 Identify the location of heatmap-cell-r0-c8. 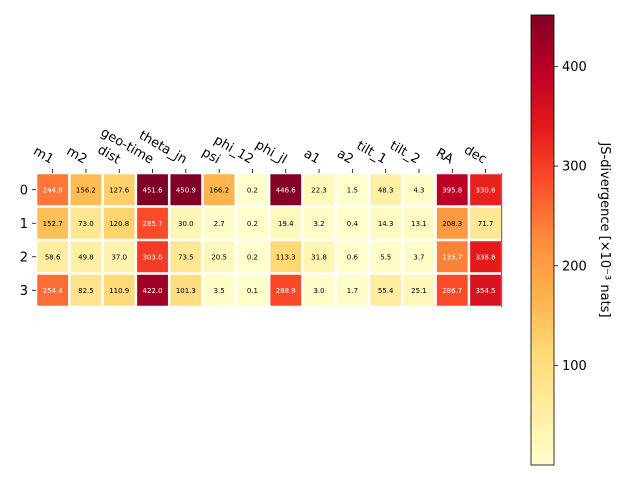
(319, 190).